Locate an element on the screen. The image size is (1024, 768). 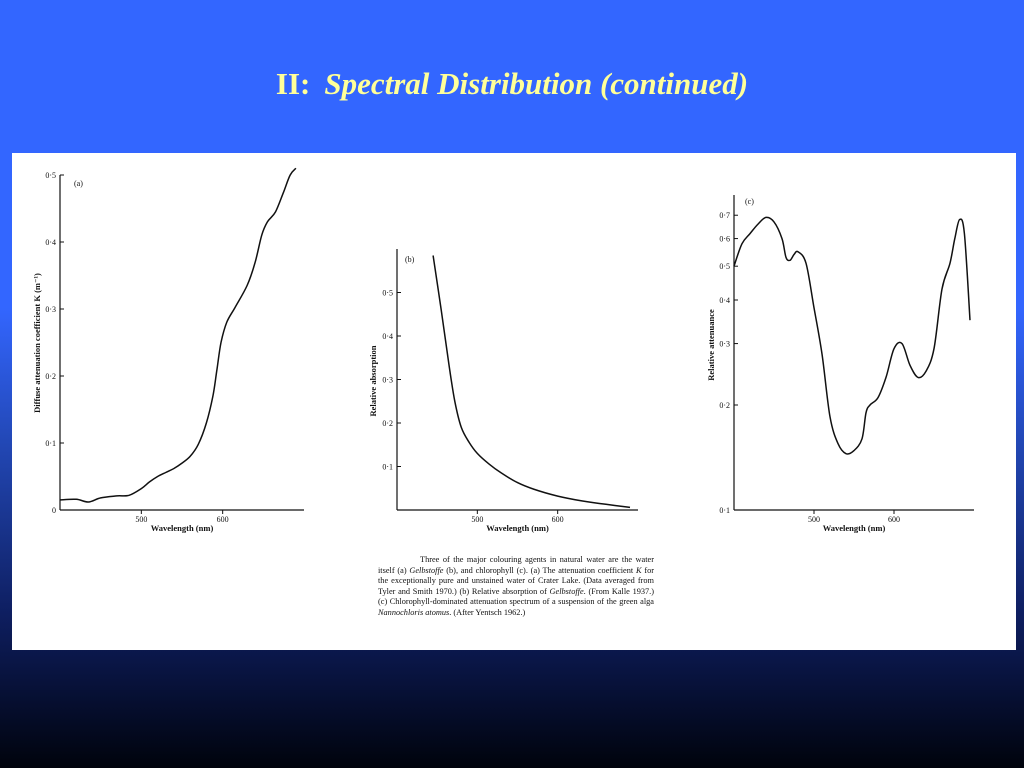
caption-k: K is located at coordinates (638, 570).